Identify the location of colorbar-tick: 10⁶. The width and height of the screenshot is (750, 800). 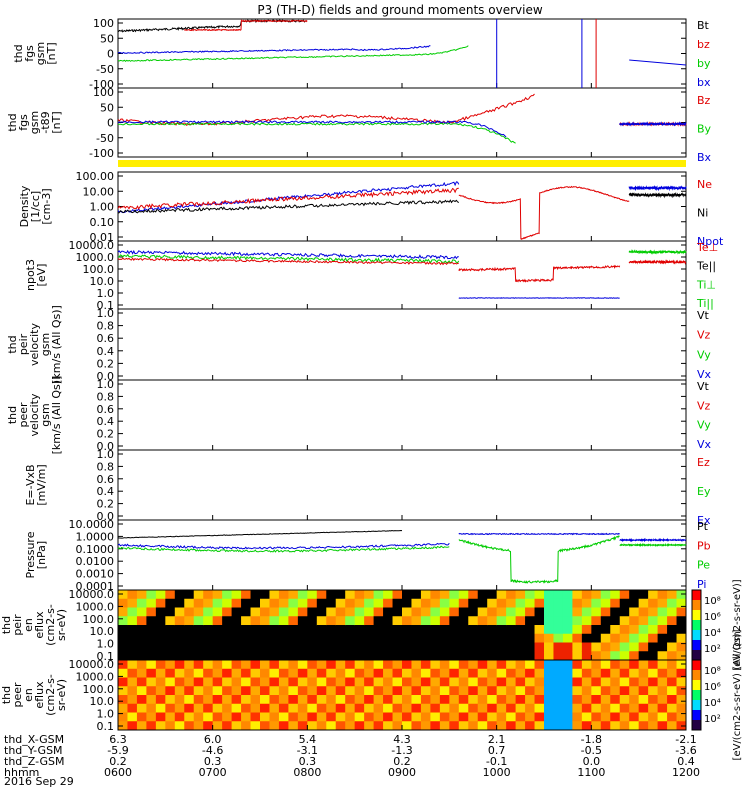
(712, 617).